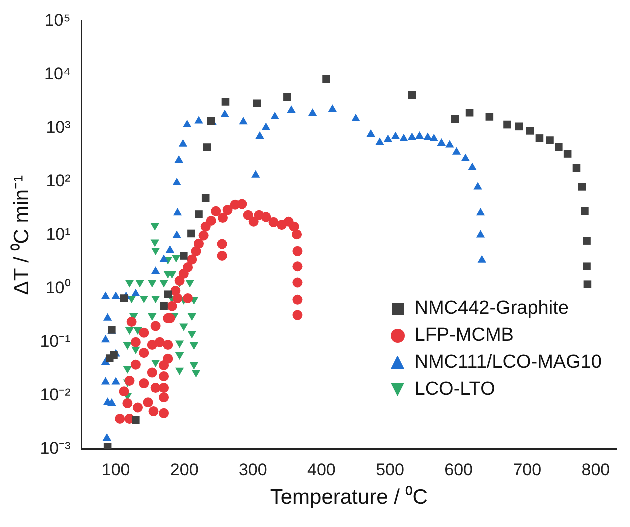  Describe the element at coordinates (56, 448) in the screenshot. I see `y-tick-label: 10⁻³` at that location.